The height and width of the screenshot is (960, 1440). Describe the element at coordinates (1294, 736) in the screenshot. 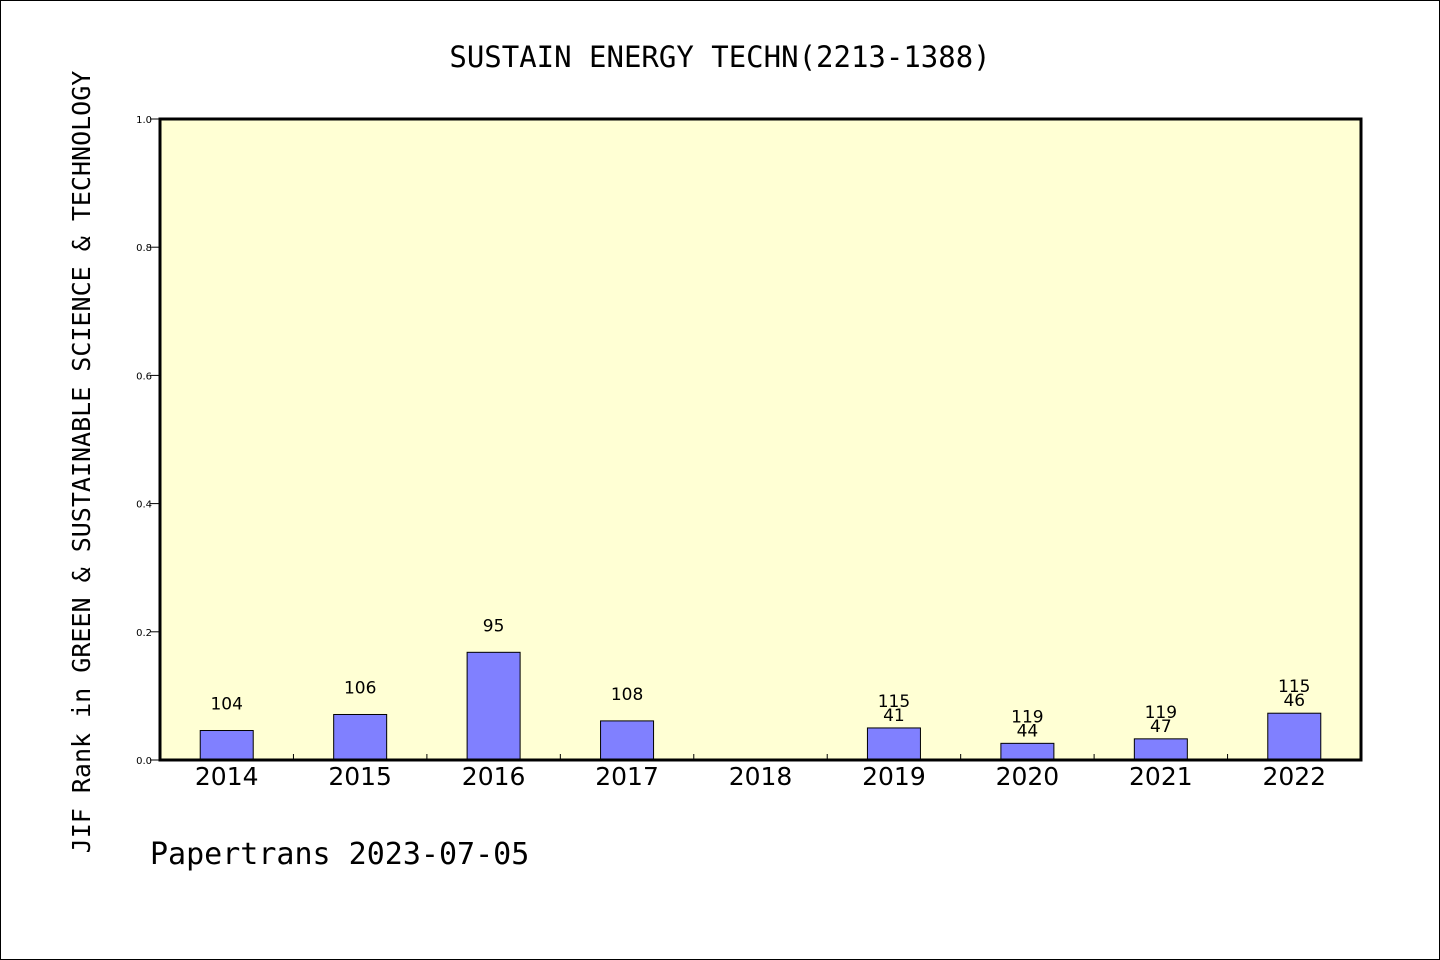

I see `bar-2022` at that location.